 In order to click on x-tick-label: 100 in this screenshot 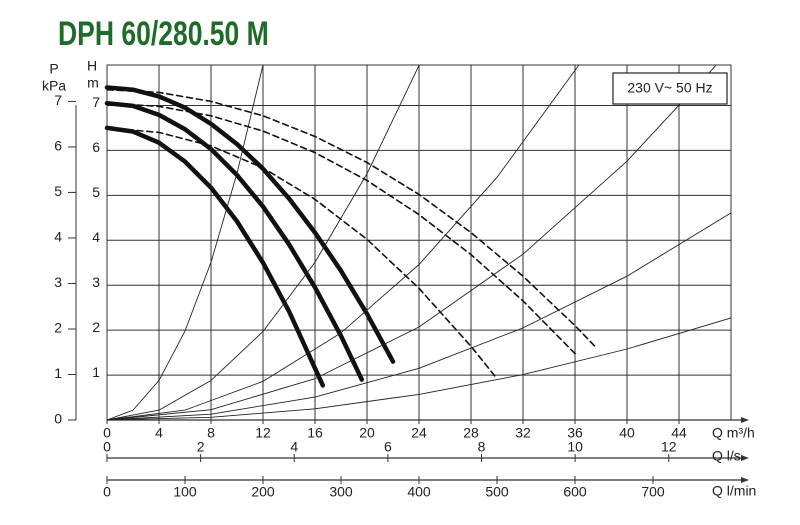, I will do `click(185, 492)`.